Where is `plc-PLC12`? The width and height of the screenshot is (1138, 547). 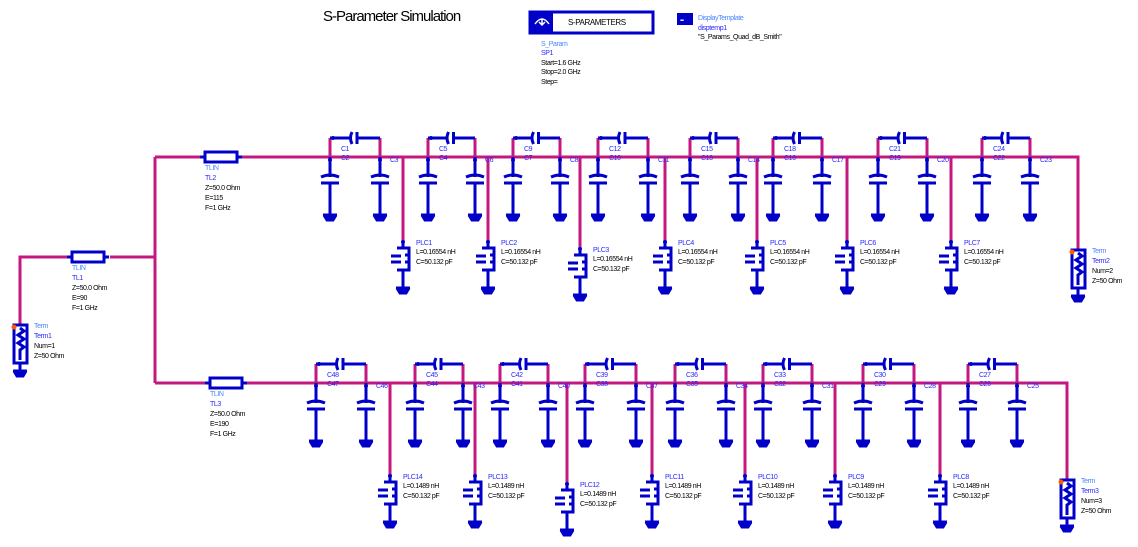
plc-PLC12 is located at coordinates (565, 509).